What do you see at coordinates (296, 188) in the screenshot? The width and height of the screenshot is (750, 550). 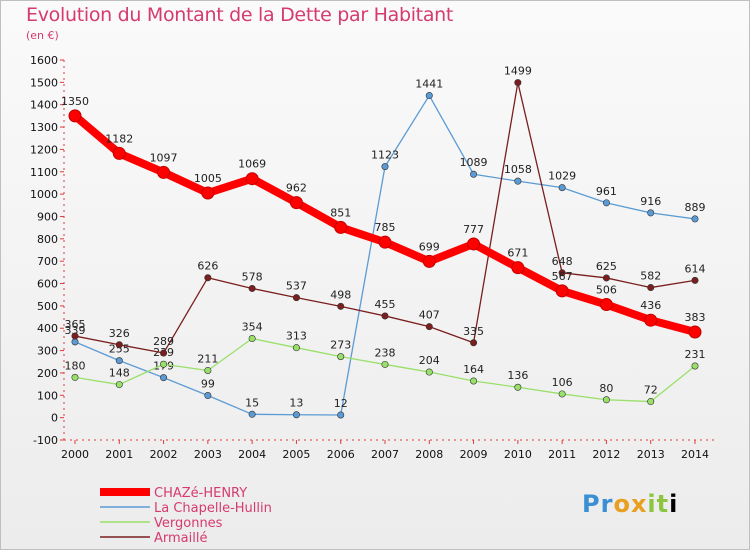 I see `data-label: 962` at bounding box center [296, 188].